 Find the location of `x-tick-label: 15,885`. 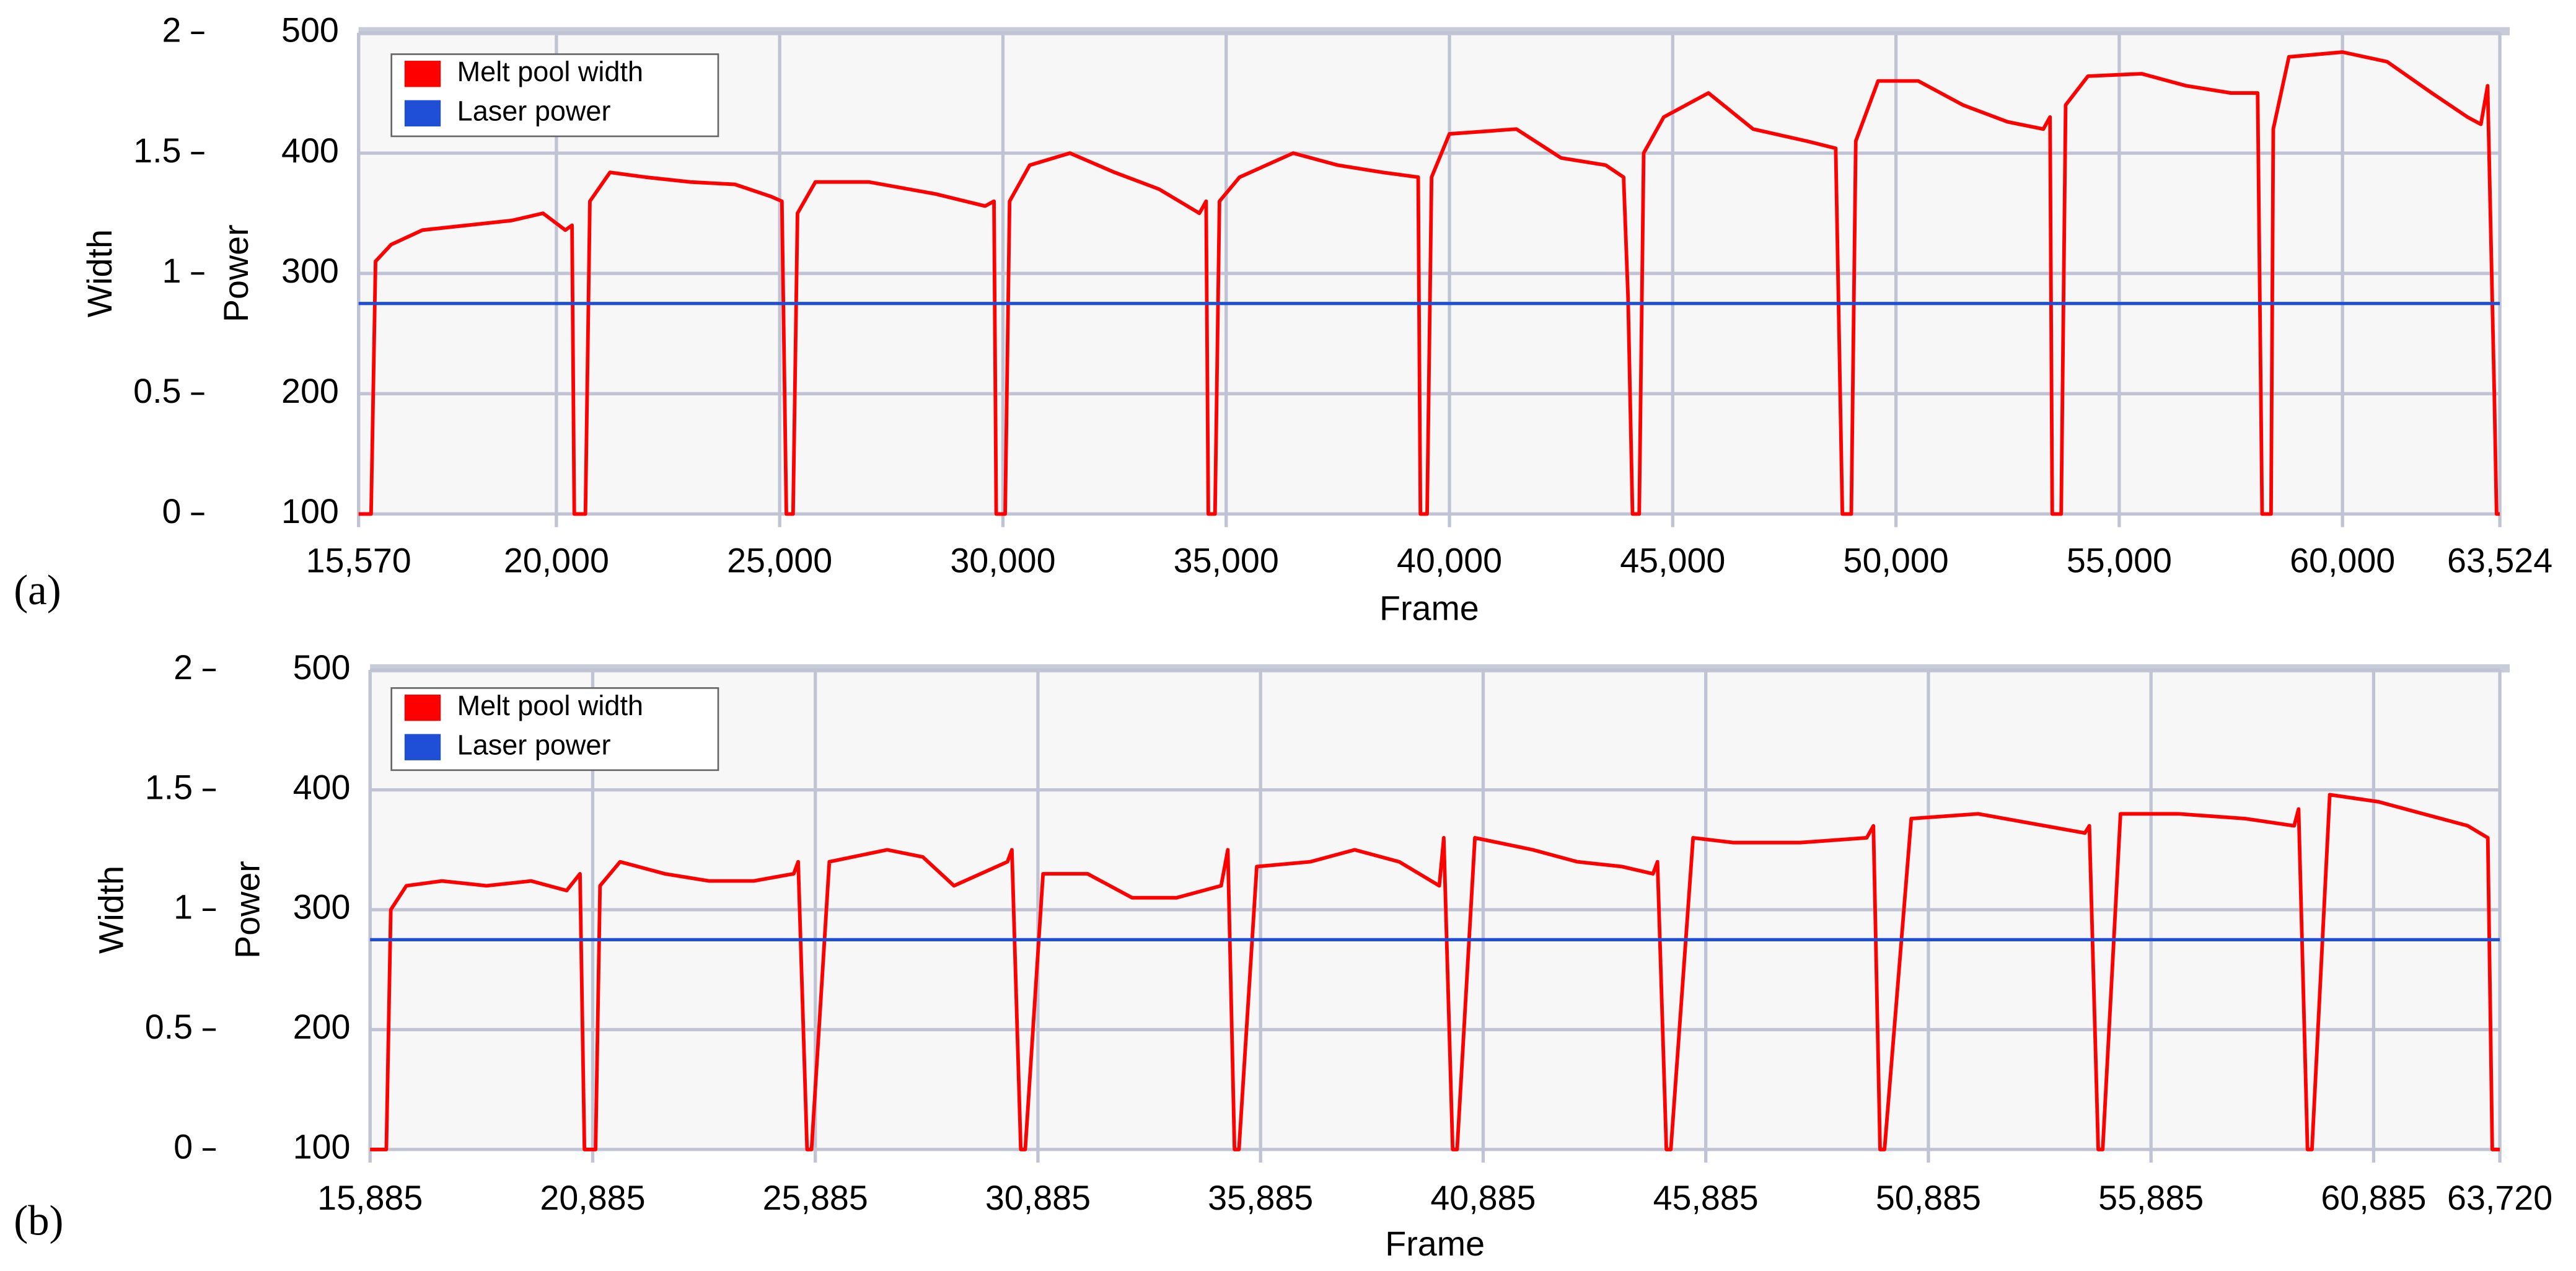

x-tick-label: 15,885 is located at coordinates (370, 1198).